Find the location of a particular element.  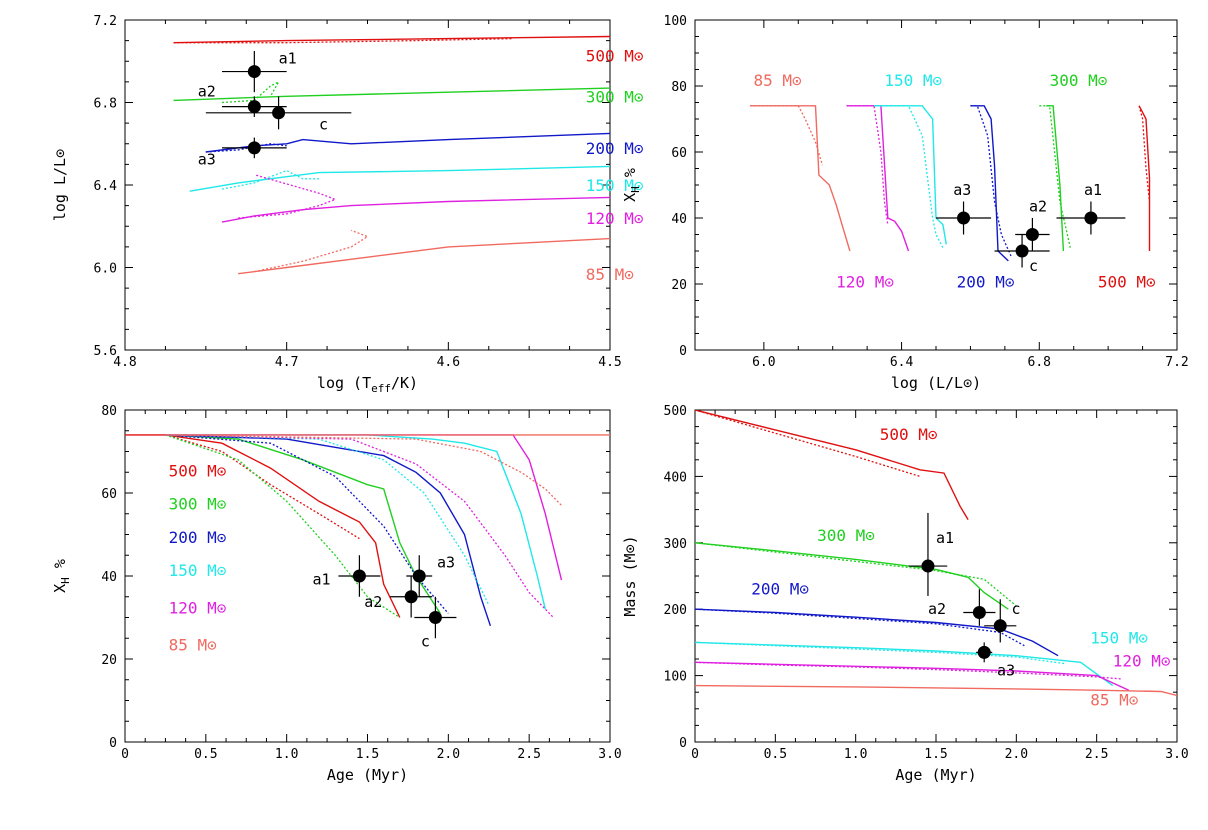

series-label-120: 120 M⊙ is located at coordinates (615, 218).